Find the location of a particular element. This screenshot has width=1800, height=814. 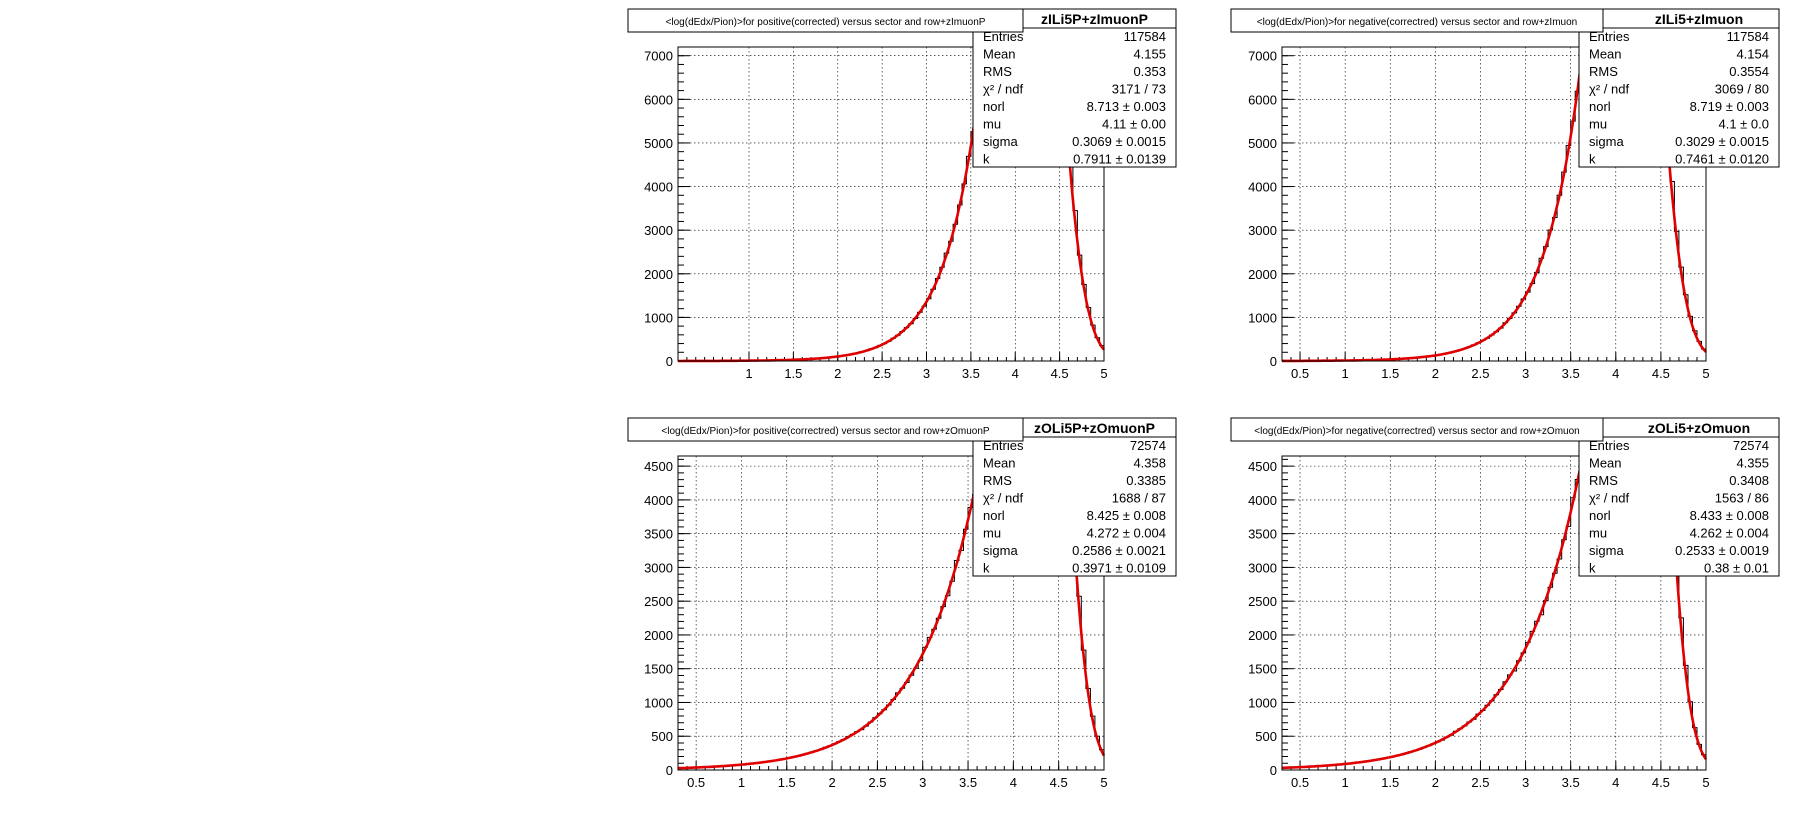

x-tick-label: 1.5 is located at coordinates (1390, 782).